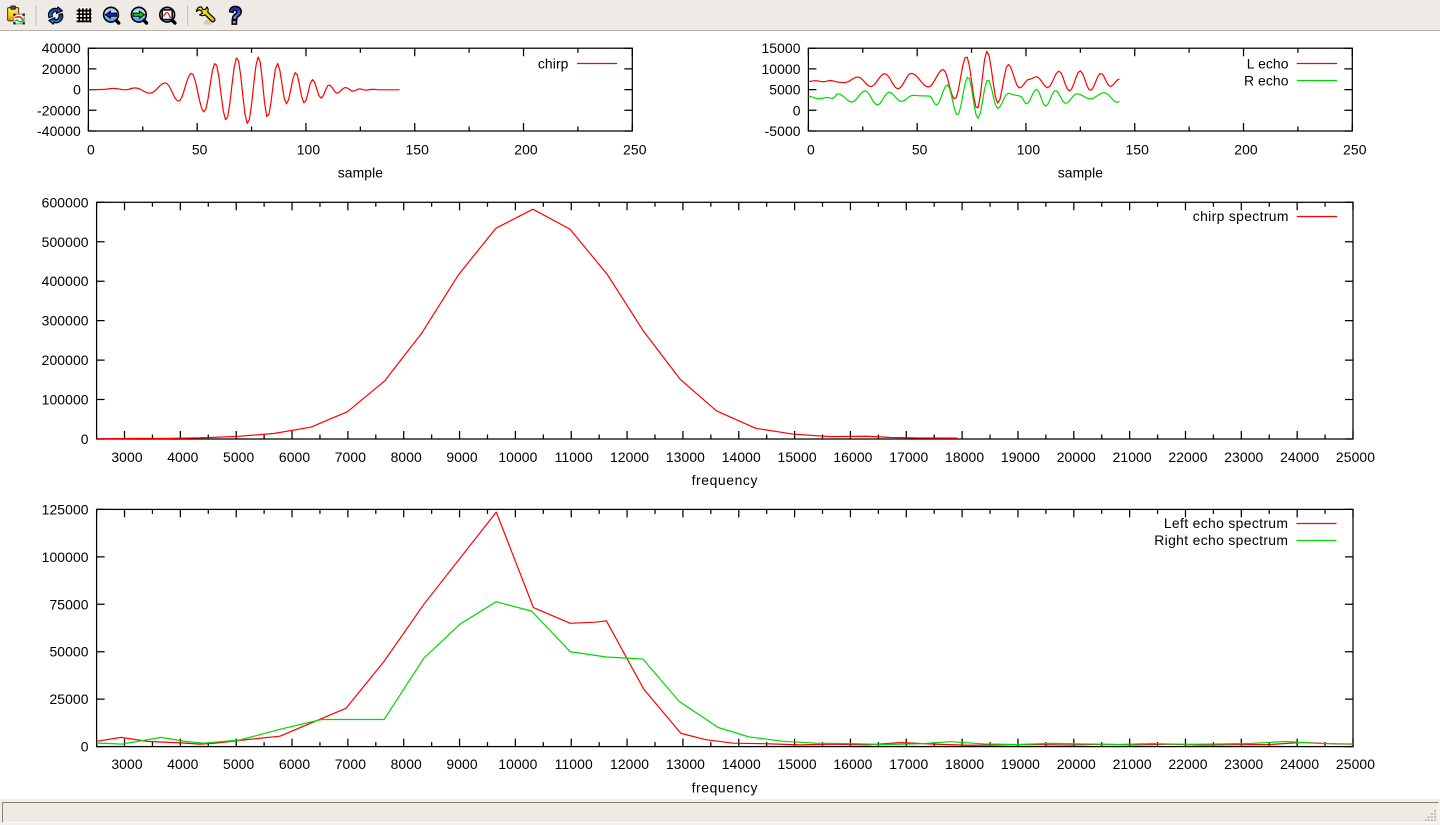 The image size is (1440, 825). Describe the element at coordinates (1241, 216) in the screenshot. I see `svg-text: chirp spectrum` at that location.